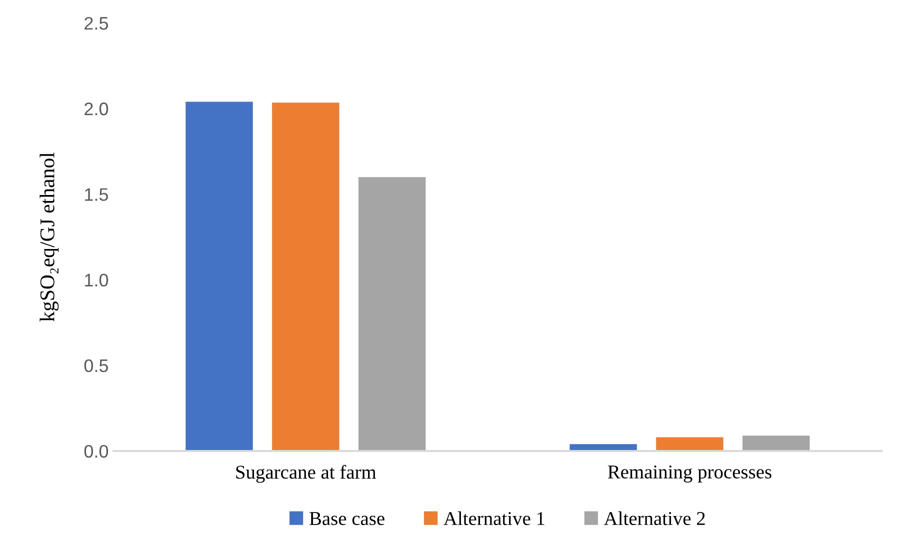  Describe the element at coordinates (654, 518) in the screenshot. I see `legend-label: Alternative 2` at that location.